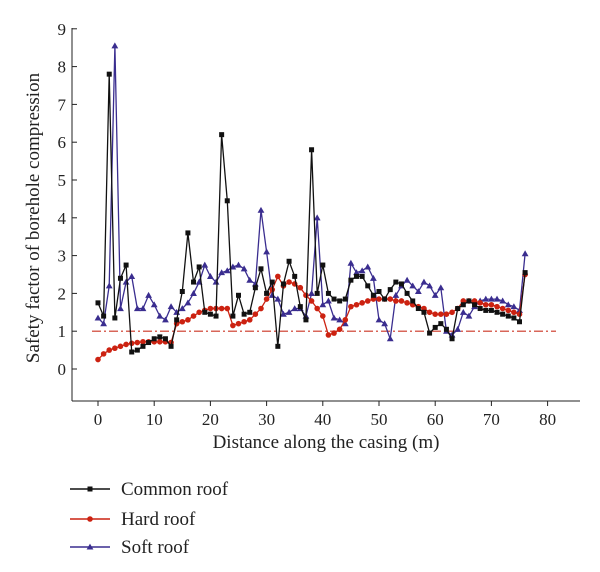 Image resolution: width=600 pixels, height=572 pixels. Describe the element at coordinates (326, 442) in the screenshot. I see `x-axis-label: Distance along the casing (m)` at that location.